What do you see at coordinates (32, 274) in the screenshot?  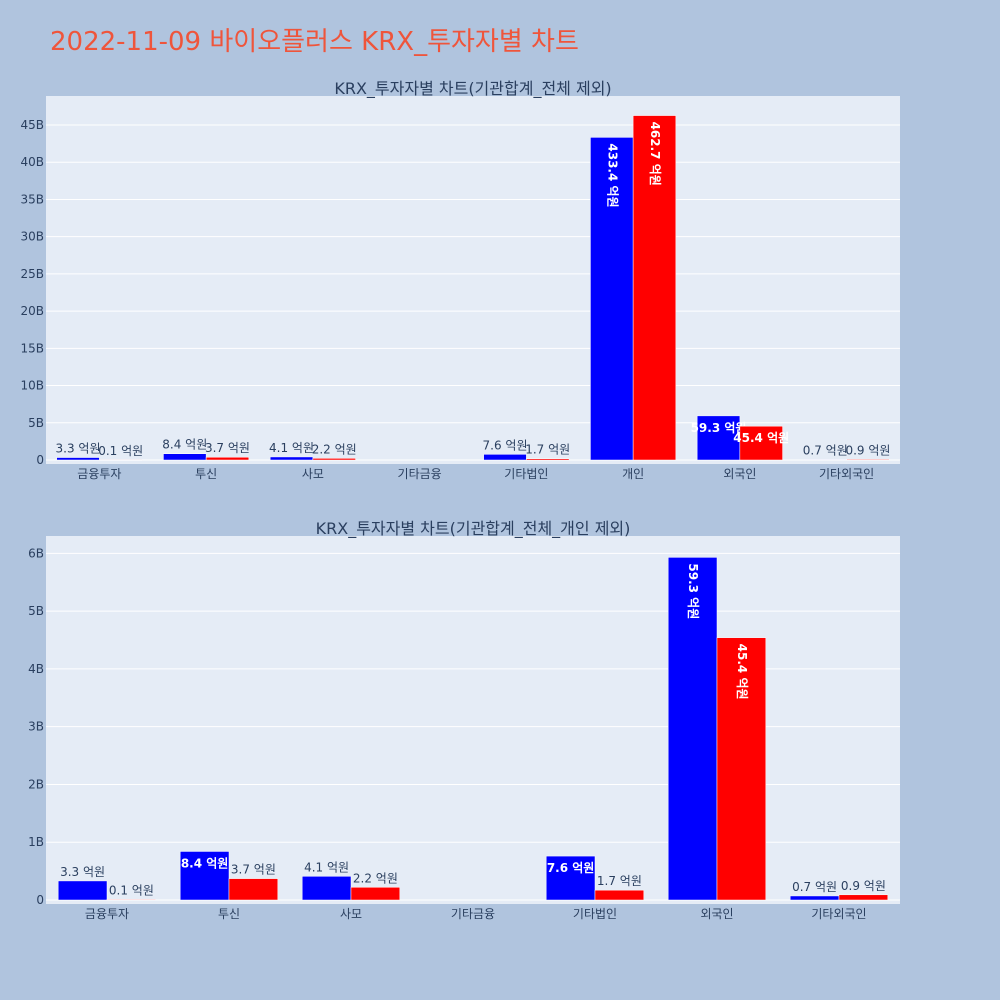 I see `y-tick-label: 25B` at bounding box center [32, 274].